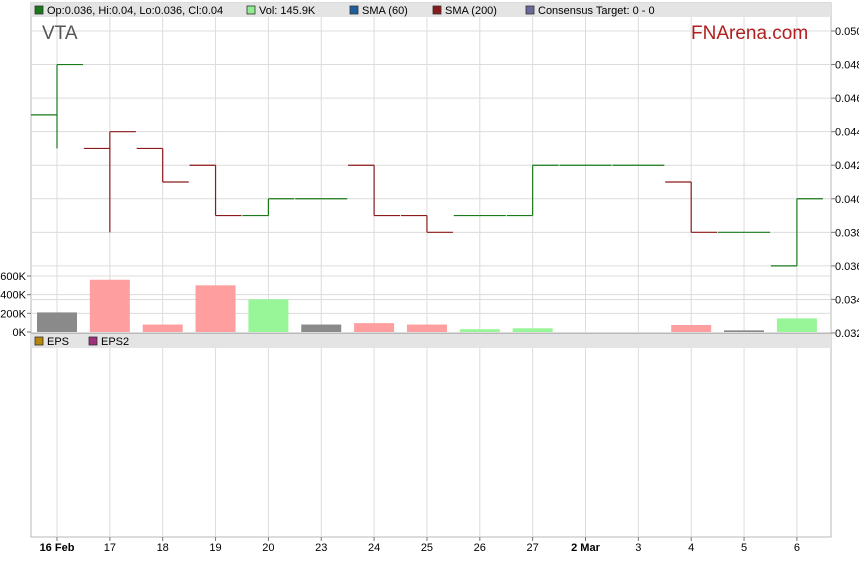 The height and width of the screenshot is (566, 859). What do you see at coordinates (57, 548) in the screenshot?
I see `x-tick-label: 16 Feb` at bounding box center [57, 548].